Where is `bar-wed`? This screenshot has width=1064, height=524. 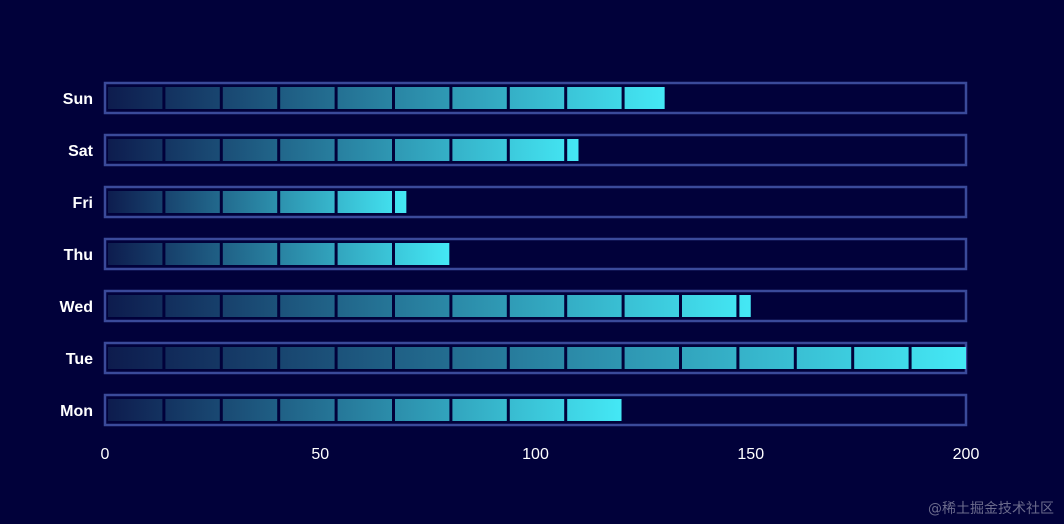
bar-wed is located at coordinates (429, 306).